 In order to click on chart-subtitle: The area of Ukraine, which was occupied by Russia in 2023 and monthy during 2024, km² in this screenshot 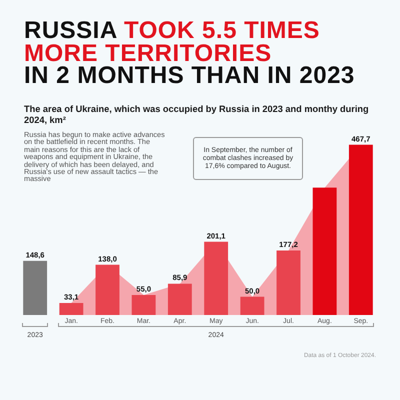, I will do `click(197, 115)`.